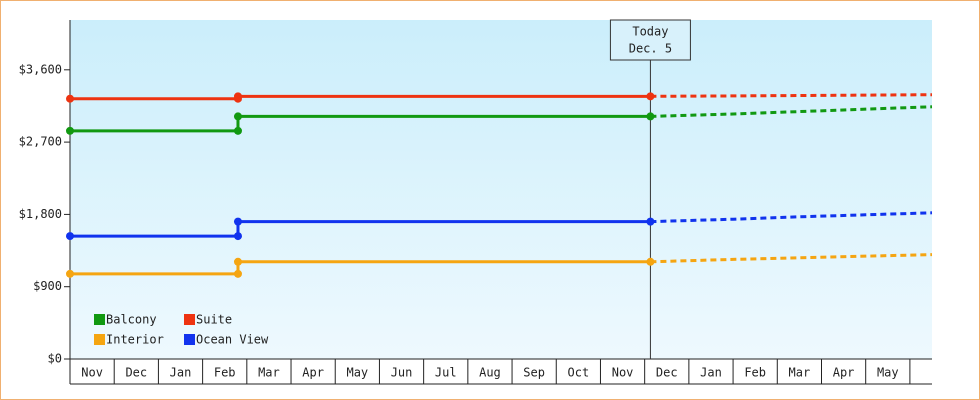 Image resolution: width=980 pixels, height=400 pixels. I want to click on today-label: Today, so click(650, 32).